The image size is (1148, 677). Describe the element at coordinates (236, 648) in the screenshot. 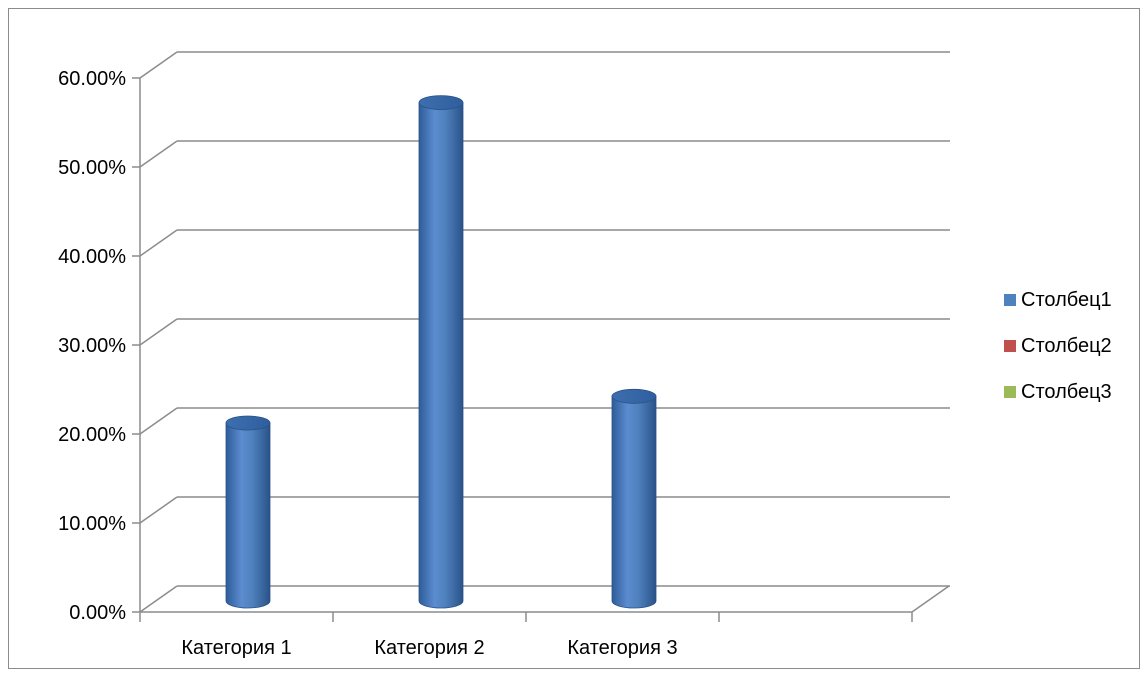

I see `x-tick-label: Категория 1` at that location.